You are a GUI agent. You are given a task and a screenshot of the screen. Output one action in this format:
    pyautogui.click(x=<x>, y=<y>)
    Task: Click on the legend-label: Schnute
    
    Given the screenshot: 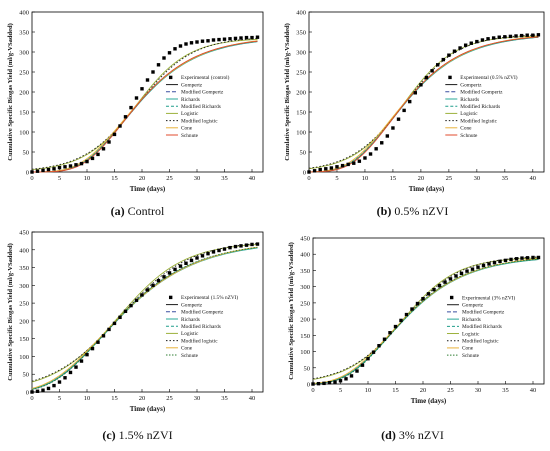 What is the action you would take?
    pyautogui.click(x=471, y=356)
    